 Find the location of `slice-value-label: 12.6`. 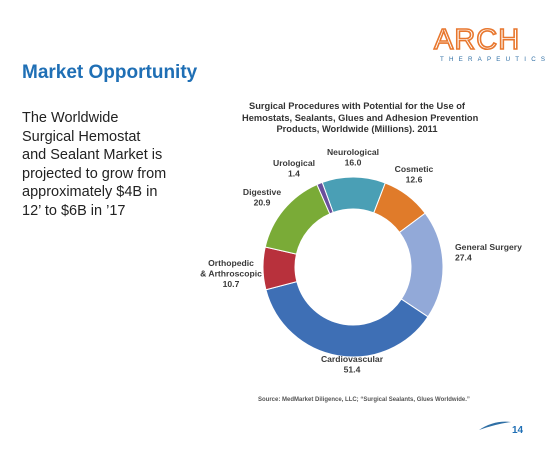

slice-value-label: 12.6 is located at coordinates (414, 180).